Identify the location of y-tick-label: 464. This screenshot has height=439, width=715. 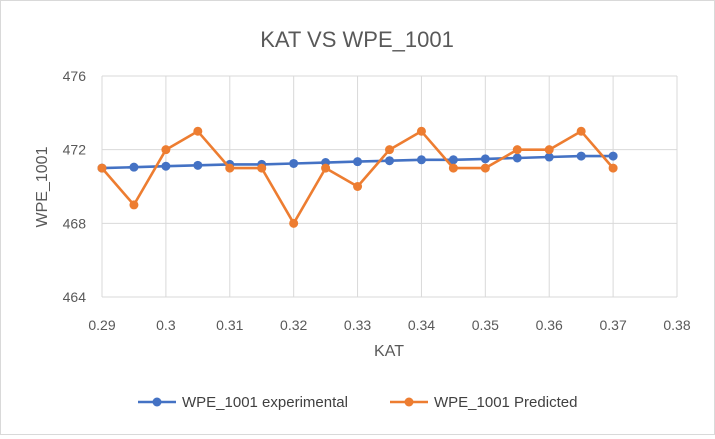
(75, 297).